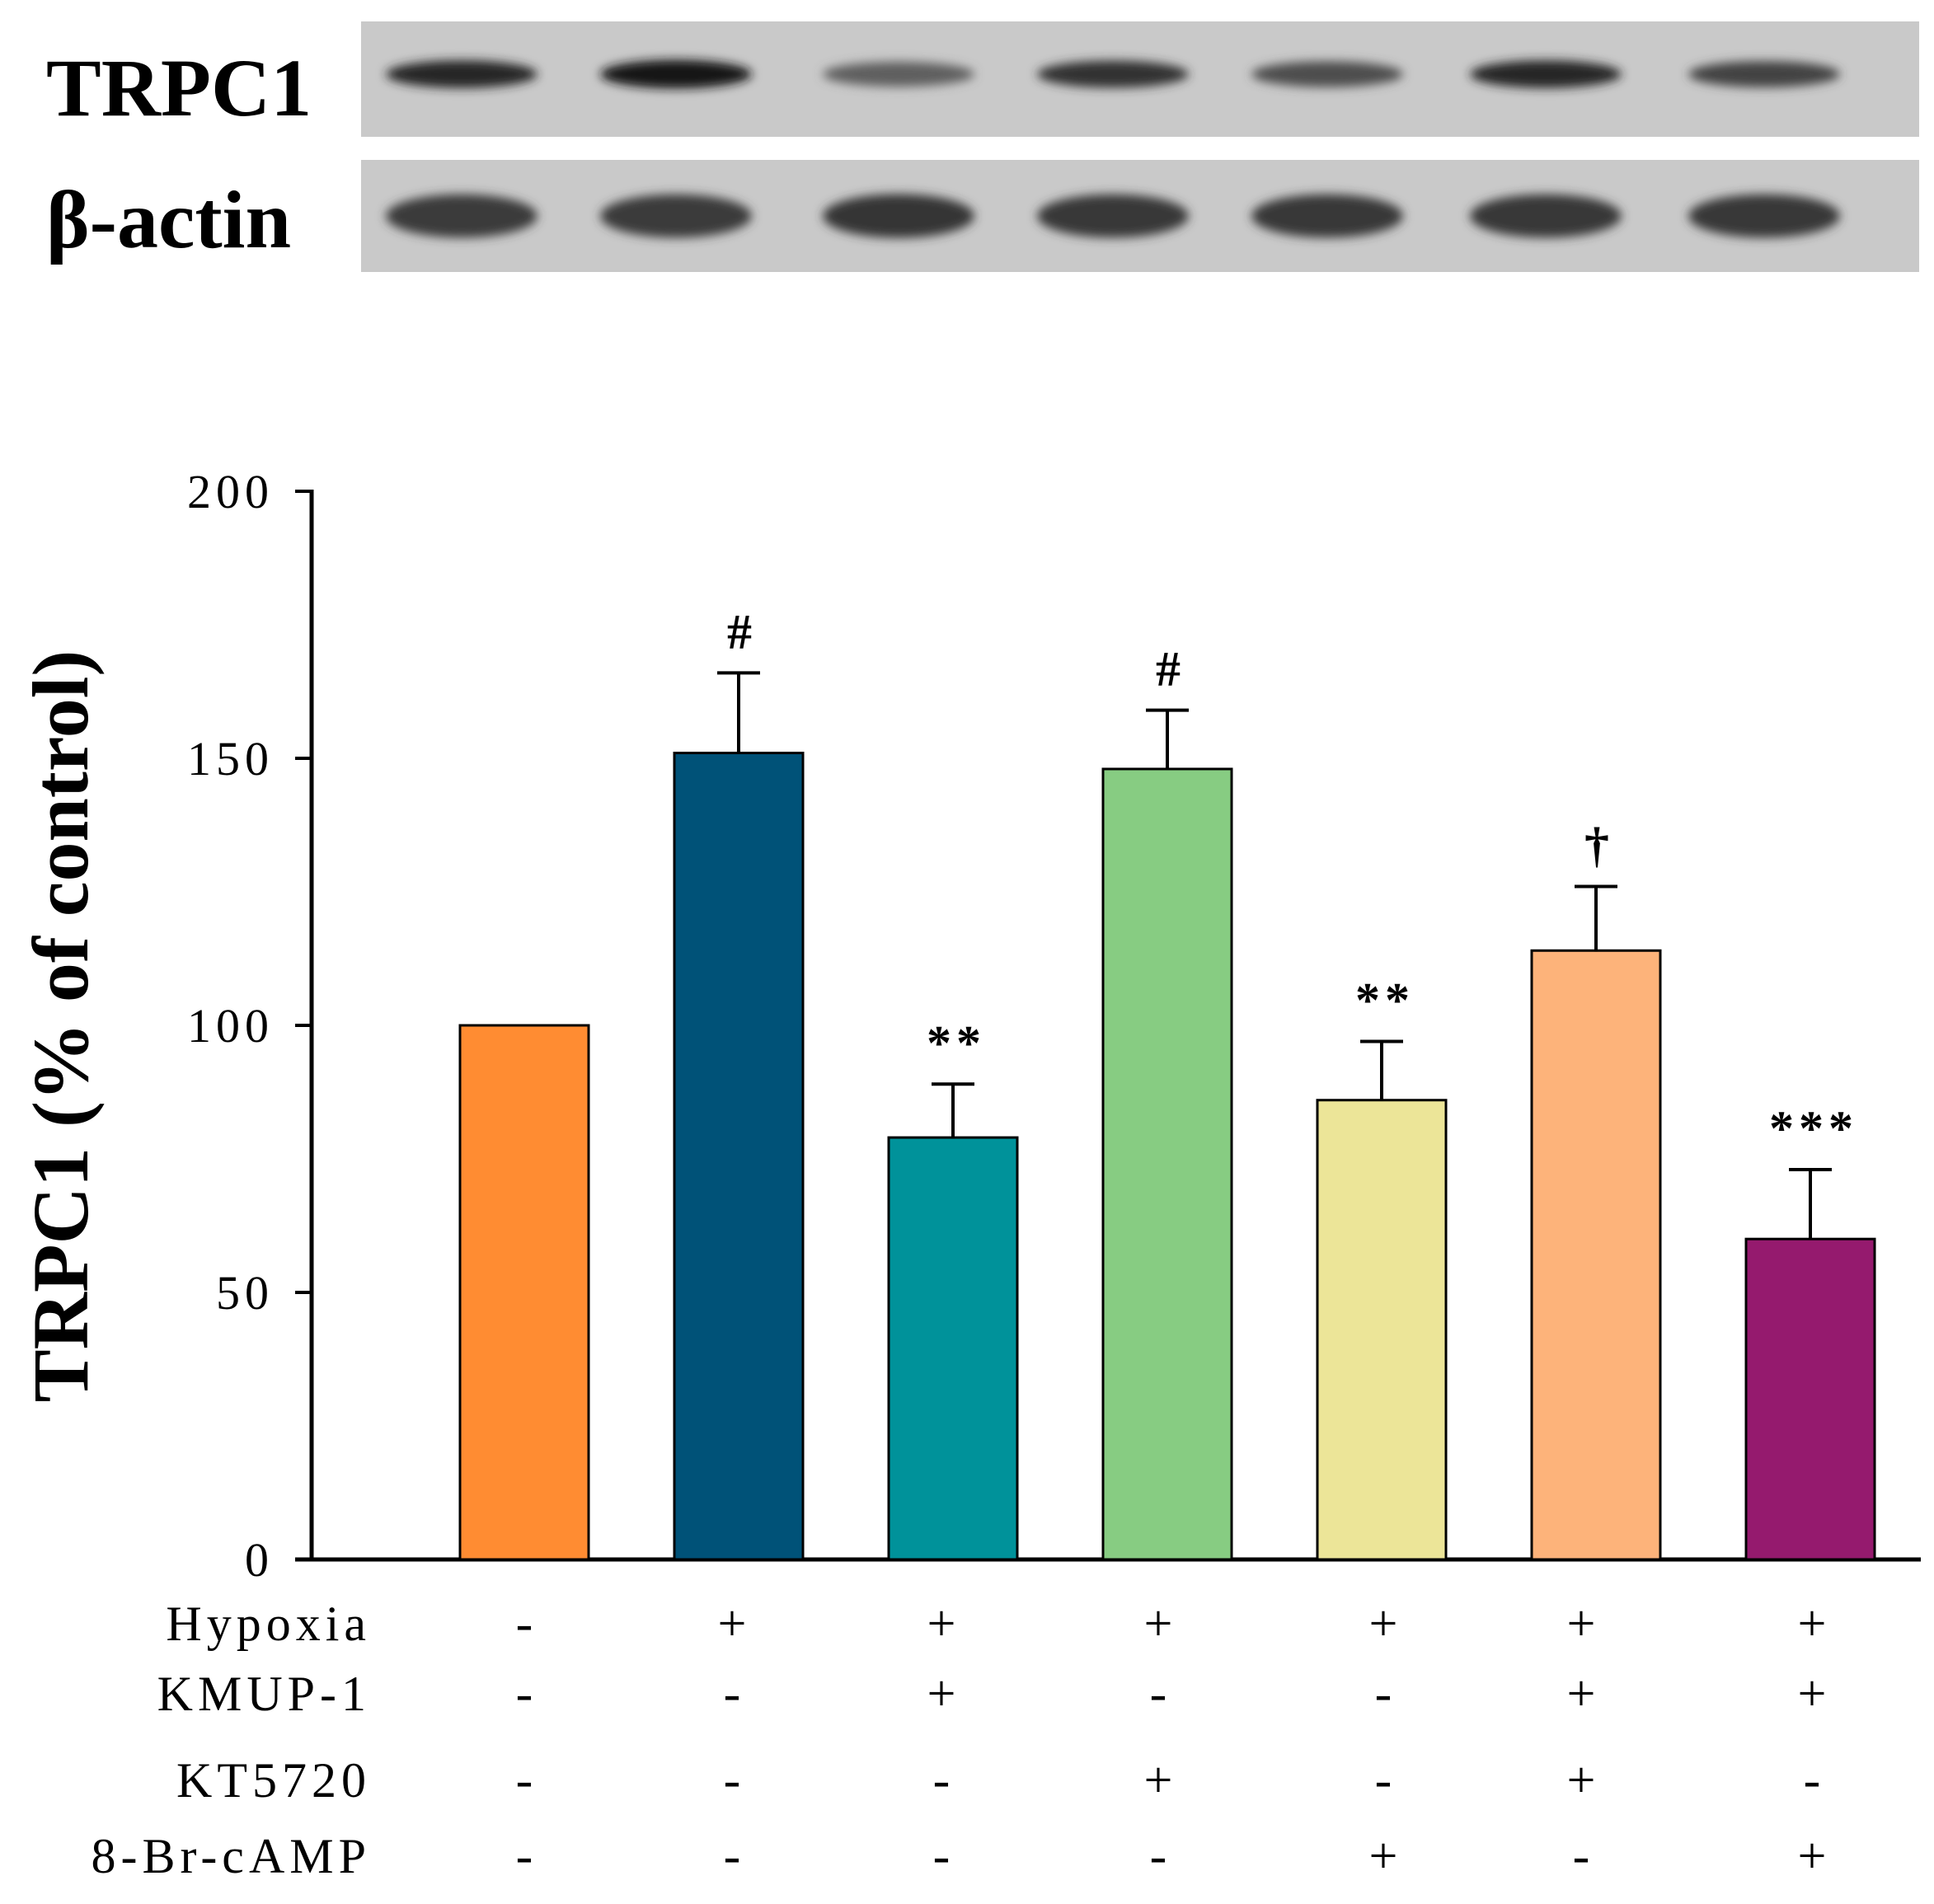 This screenshot has width=1934, height=1904. I want to click on condition-sign-2-5: -, so click(1383, 1694).